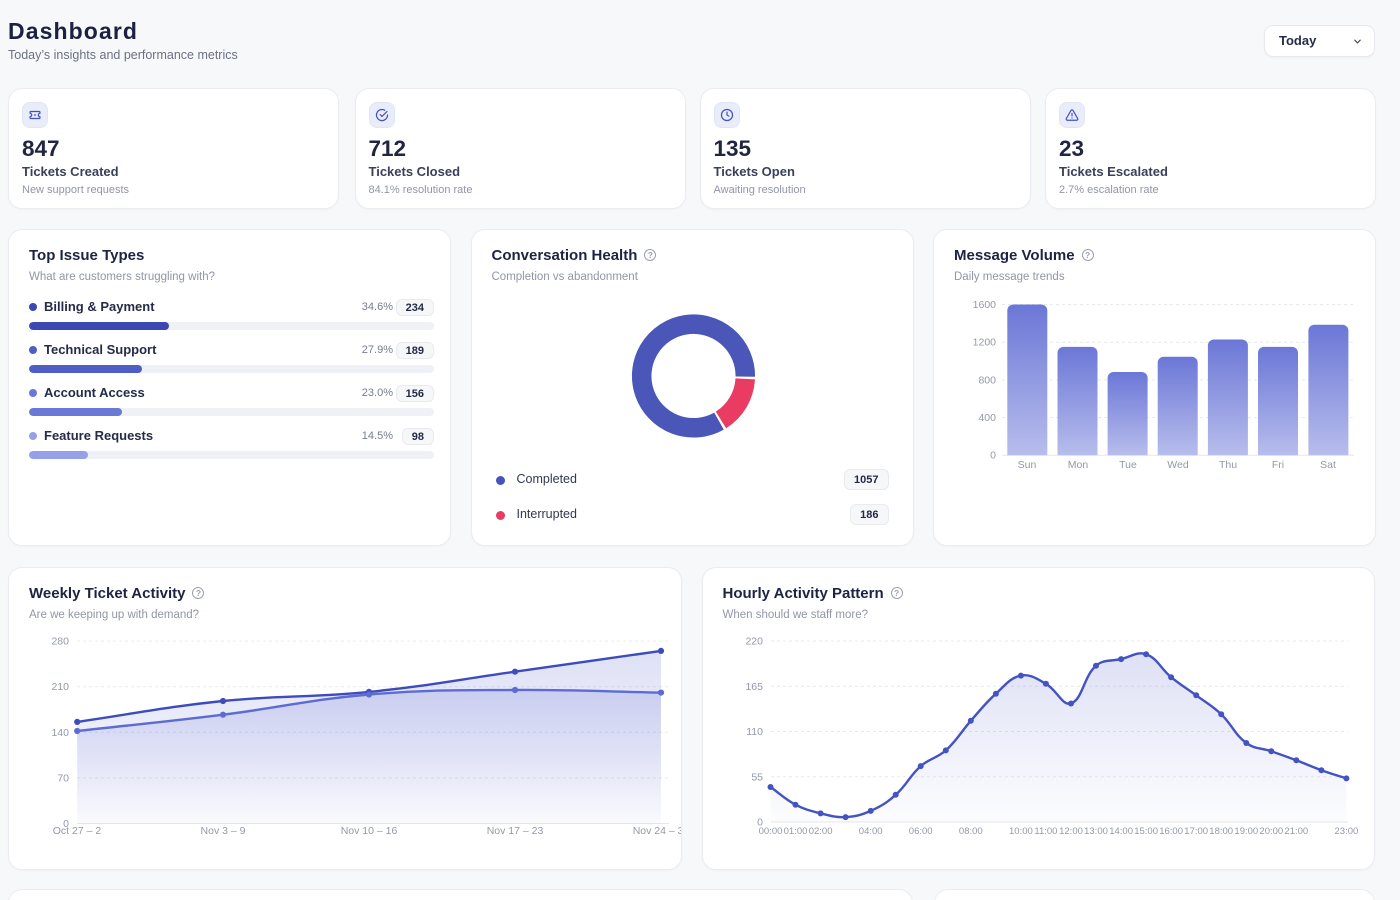 The height and width of the screenshot is (900, 1400). I want to click on svg-text: Sun, so click(1027, 465).